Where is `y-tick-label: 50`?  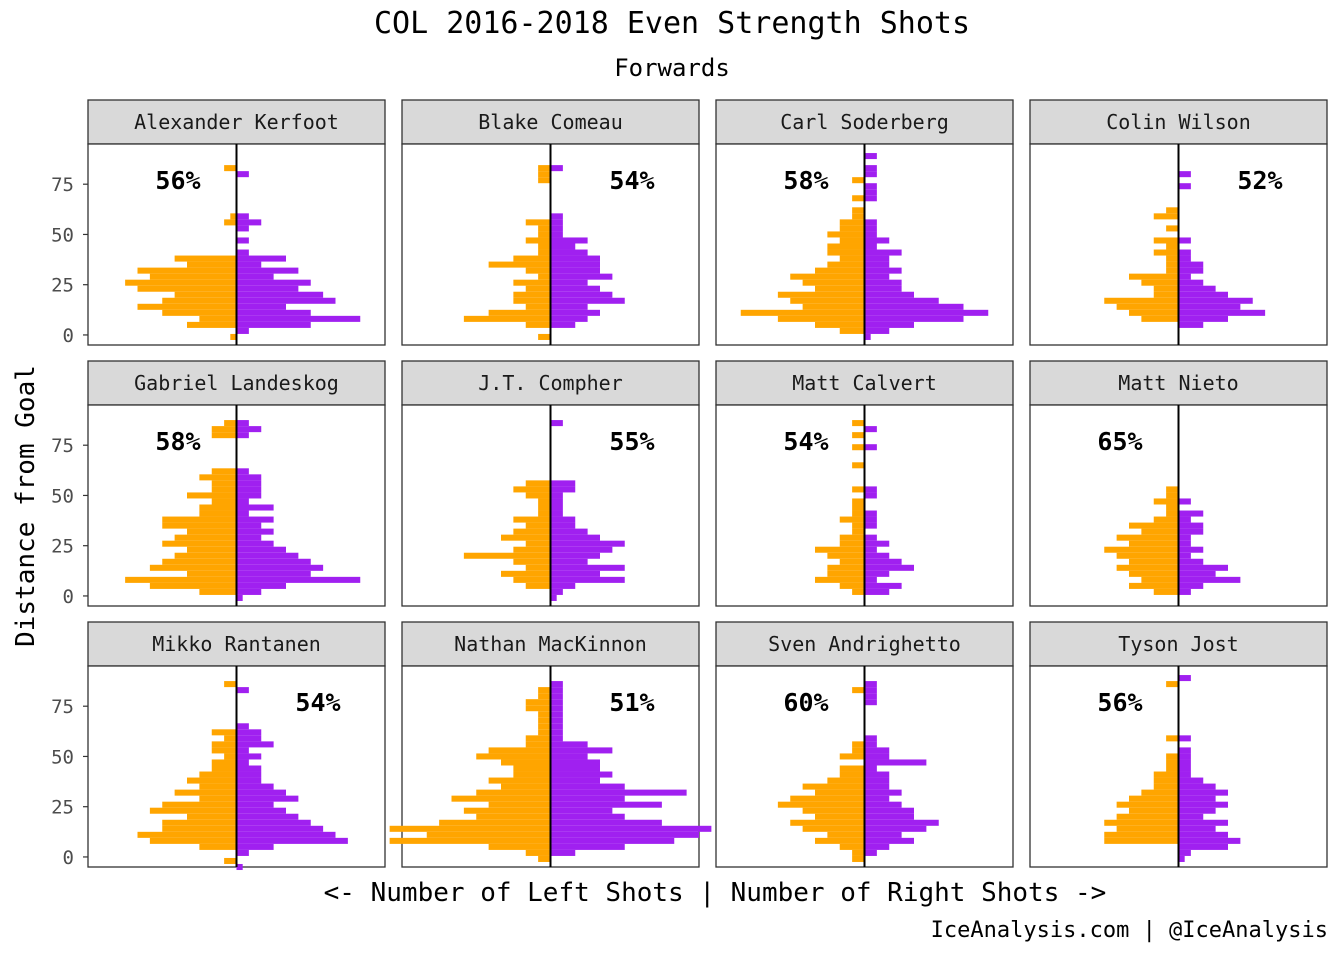 y-tick-label: 50 is located at coordinates (62, 757).